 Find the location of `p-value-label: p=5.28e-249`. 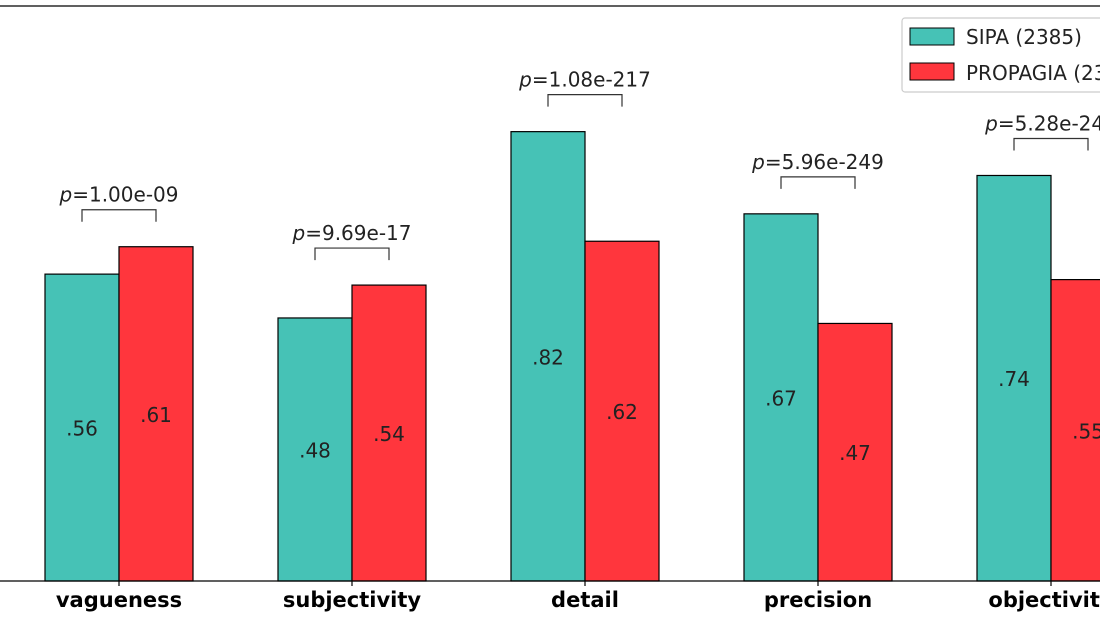

p-value-label: p=5.28e-249 is located at coordinates (1042, 123).